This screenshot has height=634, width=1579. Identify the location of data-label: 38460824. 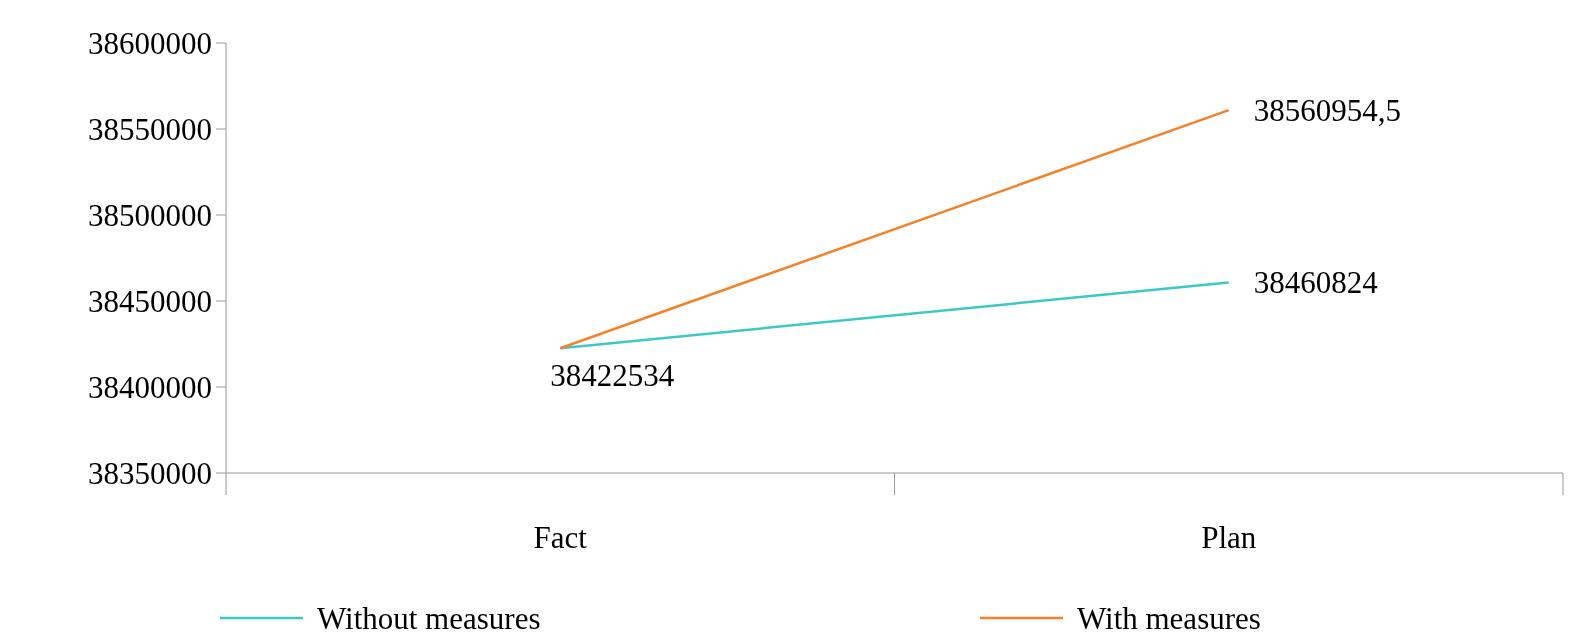
(1316, 283).